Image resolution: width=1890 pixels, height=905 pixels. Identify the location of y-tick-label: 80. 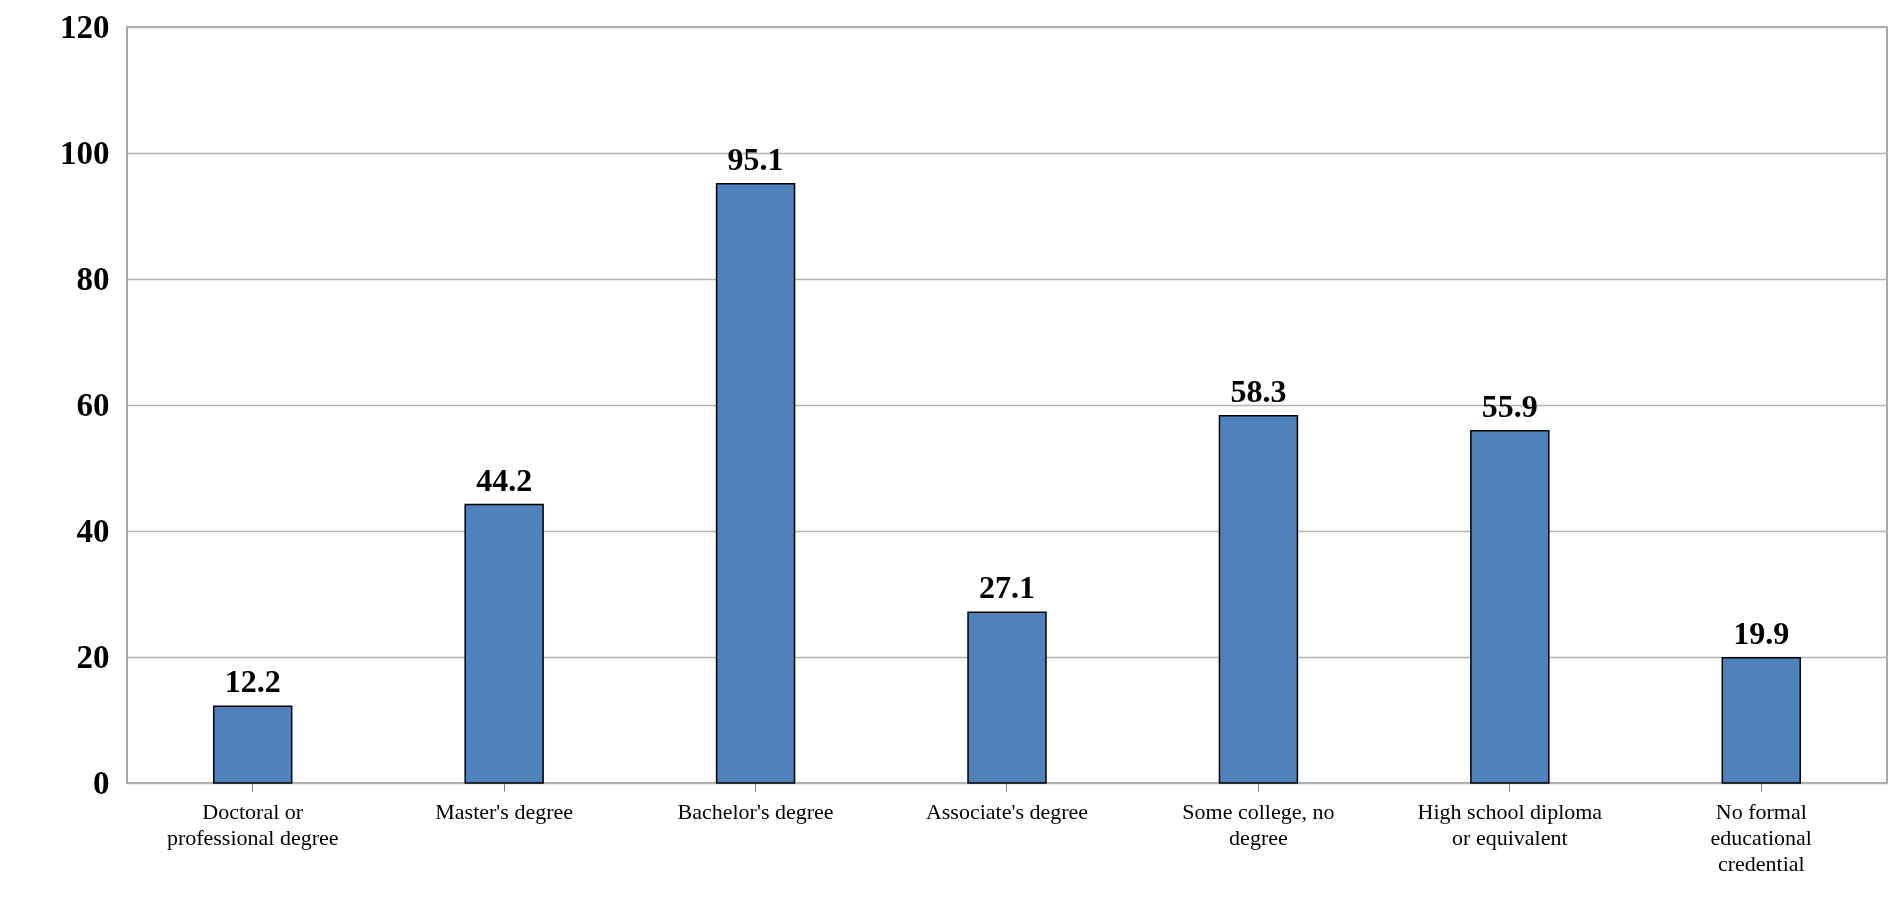
(93, 278).